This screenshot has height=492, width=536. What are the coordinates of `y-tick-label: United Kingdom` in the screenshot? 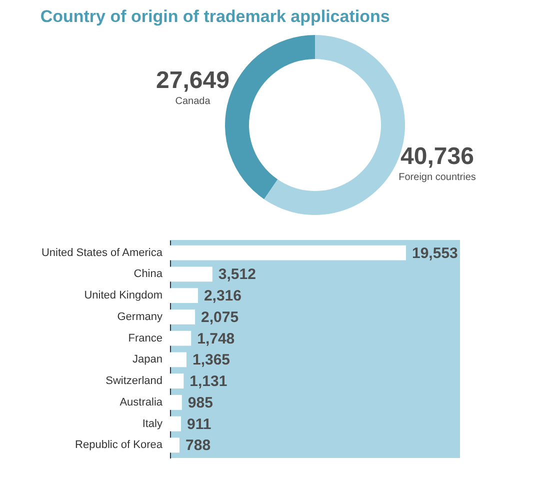 It's located at (123, 296).